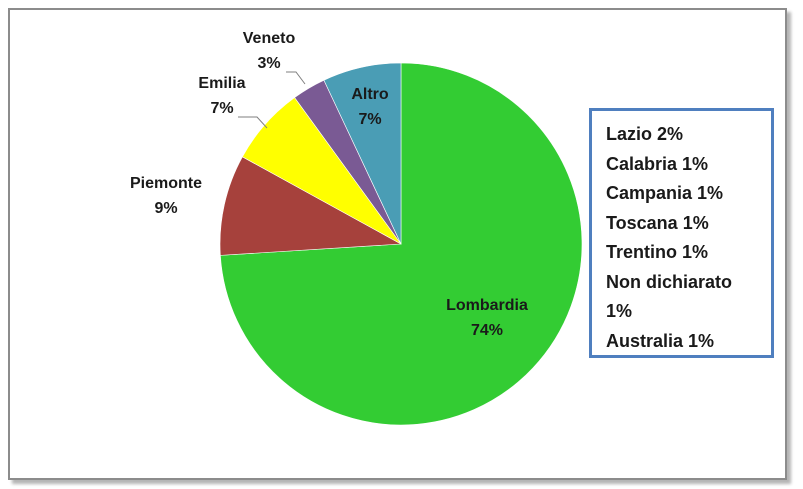 Image resolution: width=803 pixels, height=489 pixels. I want to click on slice-label: Piemonte, so click(166, 183).